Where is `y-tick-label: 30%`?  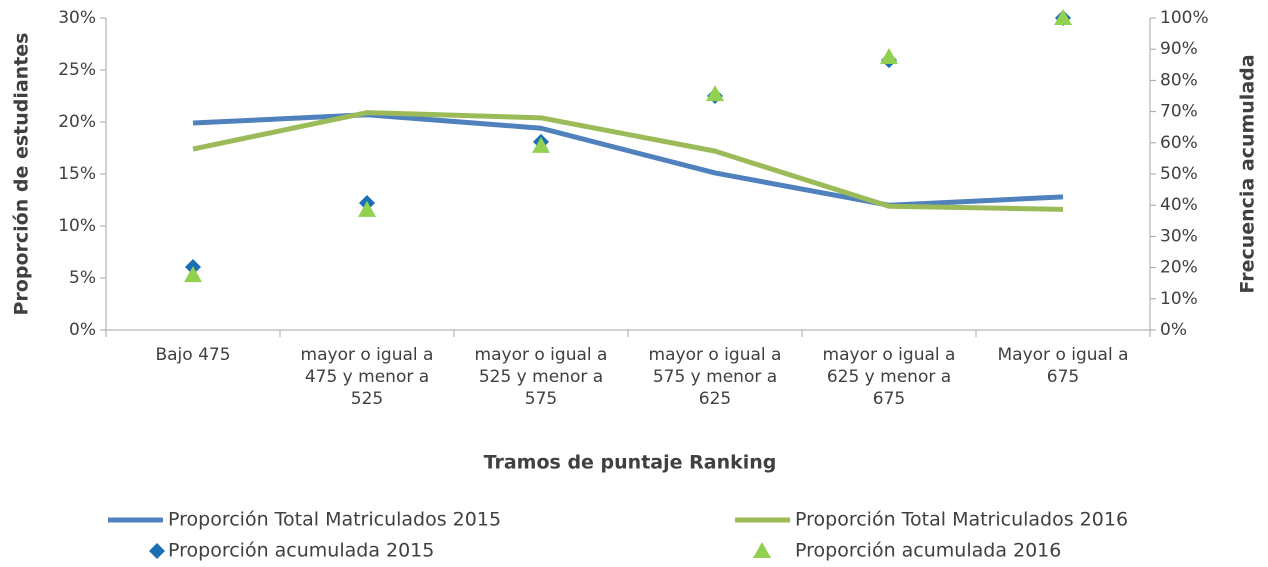
y-tick-label: 30% is located at coordinates (77, 18).